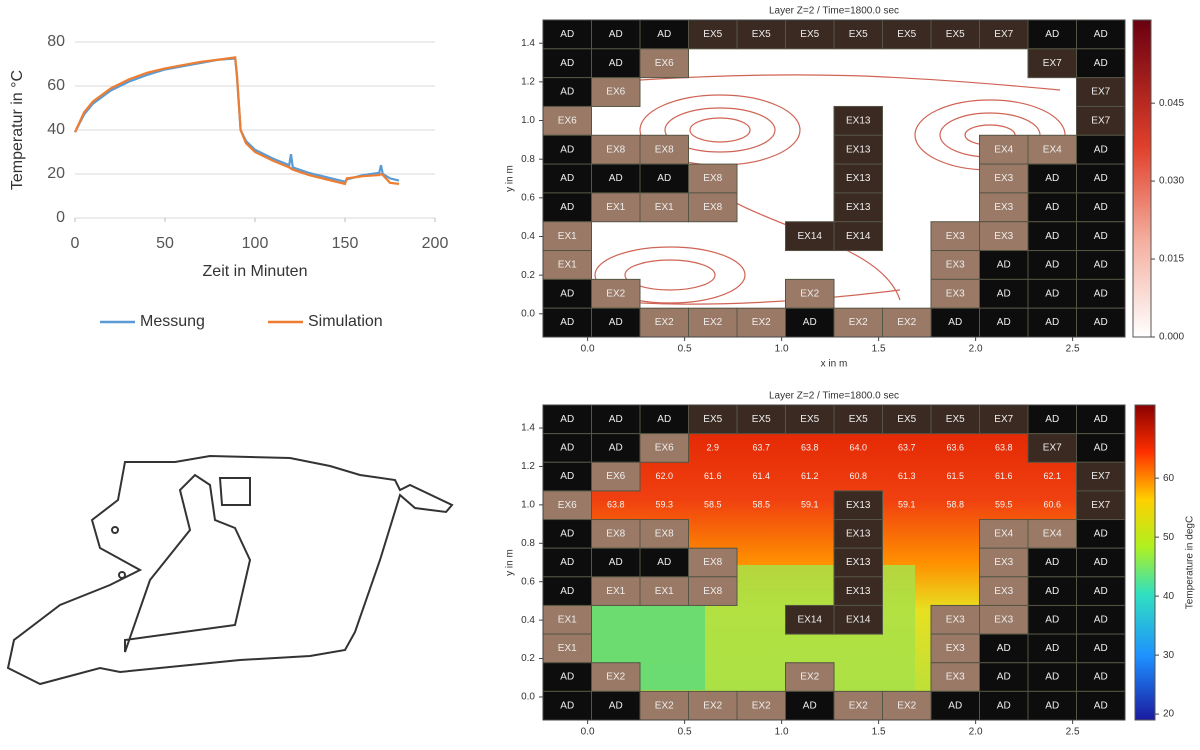  What do you see at coordinates (615, 534) in the screenshot?
I see `cell-label: EX8` at bounding box center [615, 534].